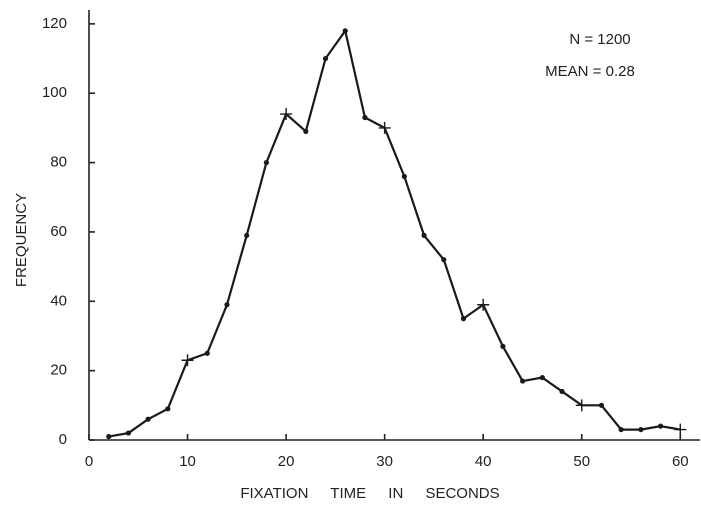 This screenshot has width=701, height=512. I want to click on annotation: N = 1200, so click(599, 39).